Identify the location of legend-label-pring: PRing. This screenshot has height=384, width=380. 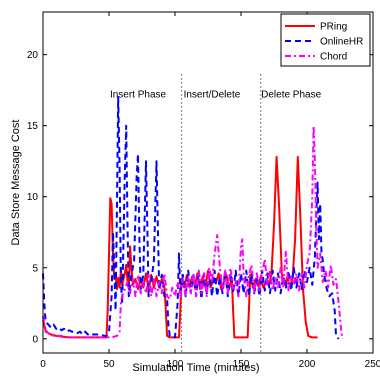
(333, 27).